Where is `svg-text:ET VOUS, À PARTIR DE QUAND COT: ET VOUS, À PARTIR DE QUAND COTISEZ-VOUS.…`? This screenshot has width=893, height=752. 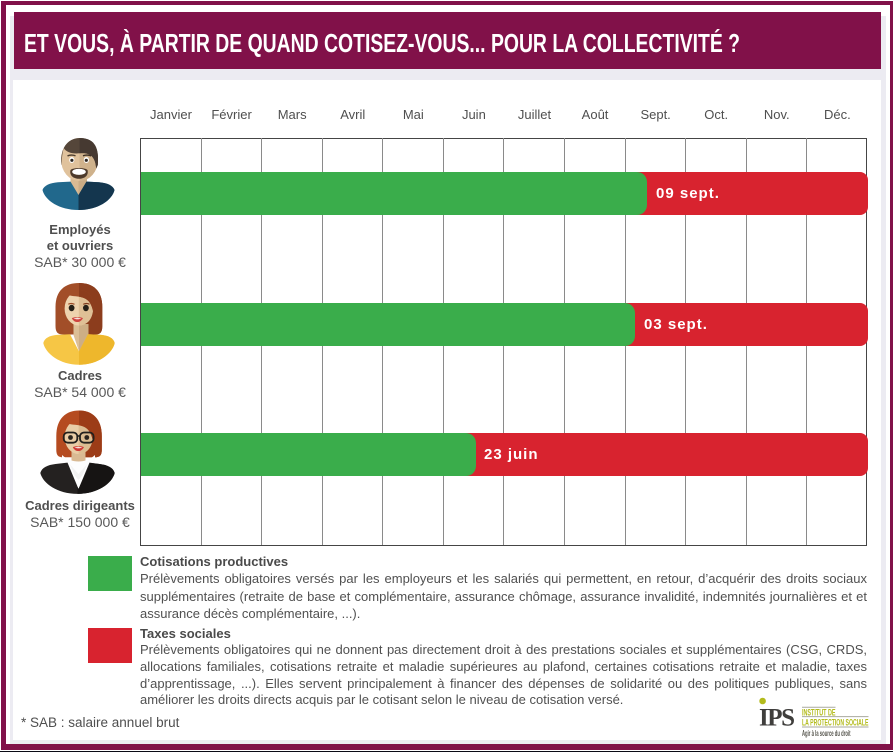 svg-text:ET VOUS, À PARTIR DE QUAND COT: ET VOUS, À PARTIR DE QUAND COTISEZ-VOUS.… is located at coordinates (382, 43).